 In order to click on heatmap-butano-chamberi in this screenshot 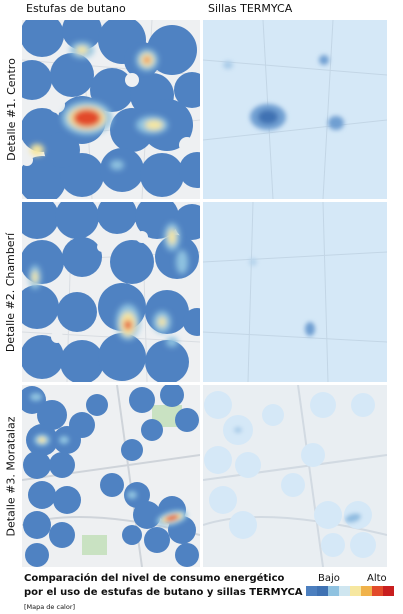, I will do `click(111, 292)`.